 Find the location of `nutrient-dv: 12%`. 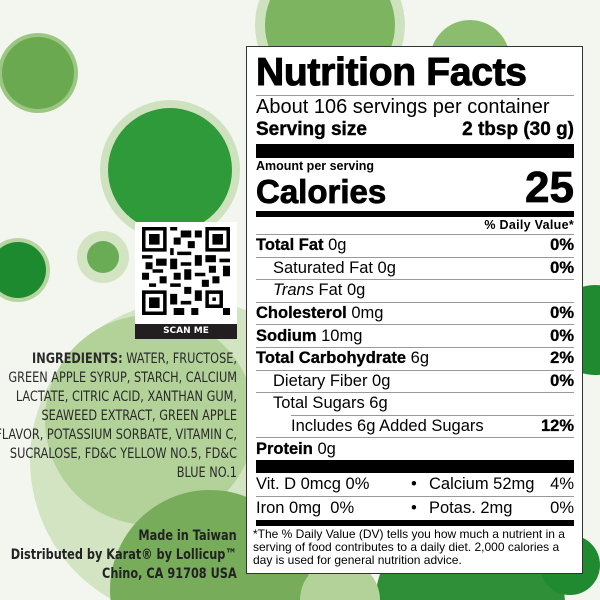

nutrient-dv: 12% is located at coordinates (557, 426).